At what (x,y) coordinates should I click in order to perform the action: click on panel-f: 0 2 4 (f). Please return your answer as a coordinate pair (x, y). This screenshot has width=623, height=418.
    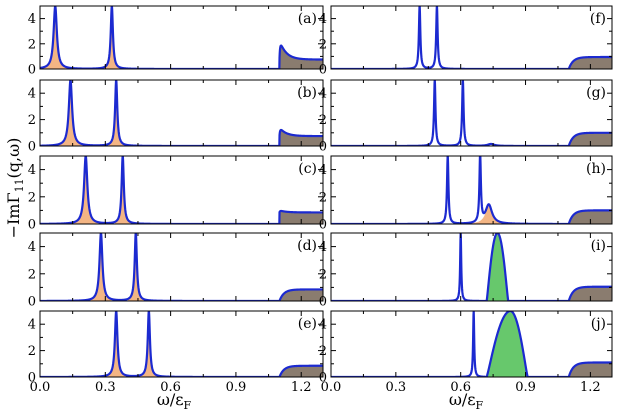
    Looking at the image, I should click on (466, 41).